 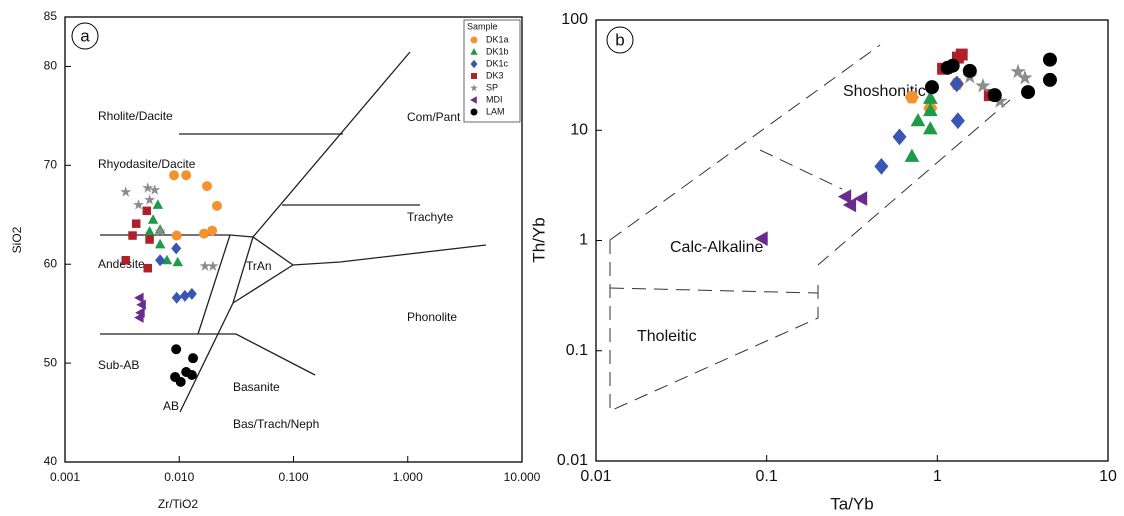 I want to click on field-label: Calc-Alkaline, so click(x=716, y=247).